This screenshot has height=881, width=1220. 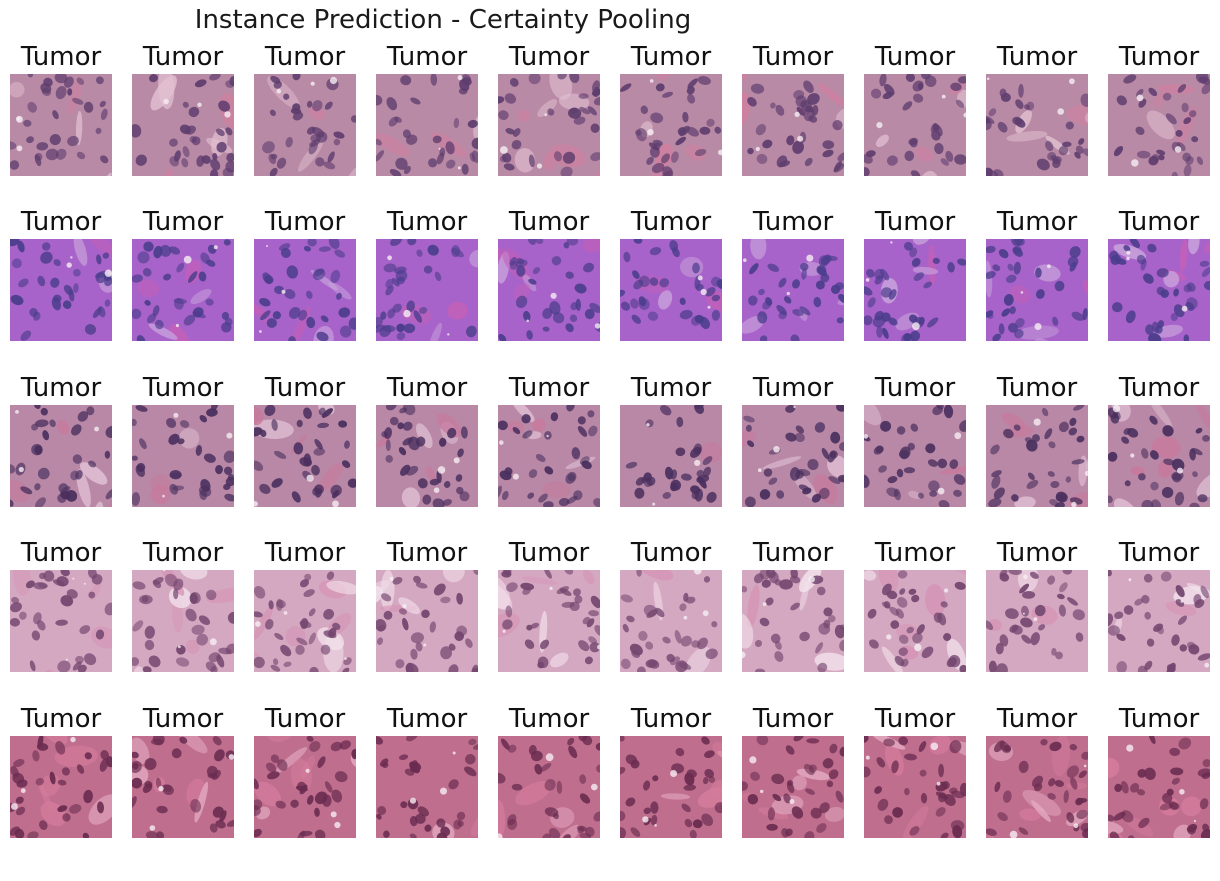 I want to click on figure-title: Instance Prediction - Certainty Pooling, so click(x=443, y=20).